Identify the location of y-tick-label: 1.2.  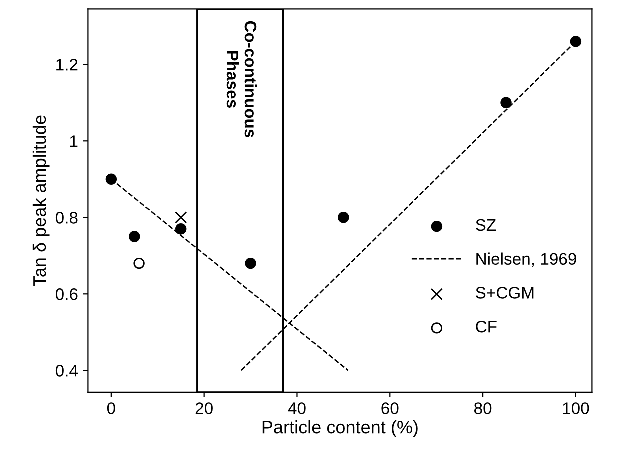
(67, 65).